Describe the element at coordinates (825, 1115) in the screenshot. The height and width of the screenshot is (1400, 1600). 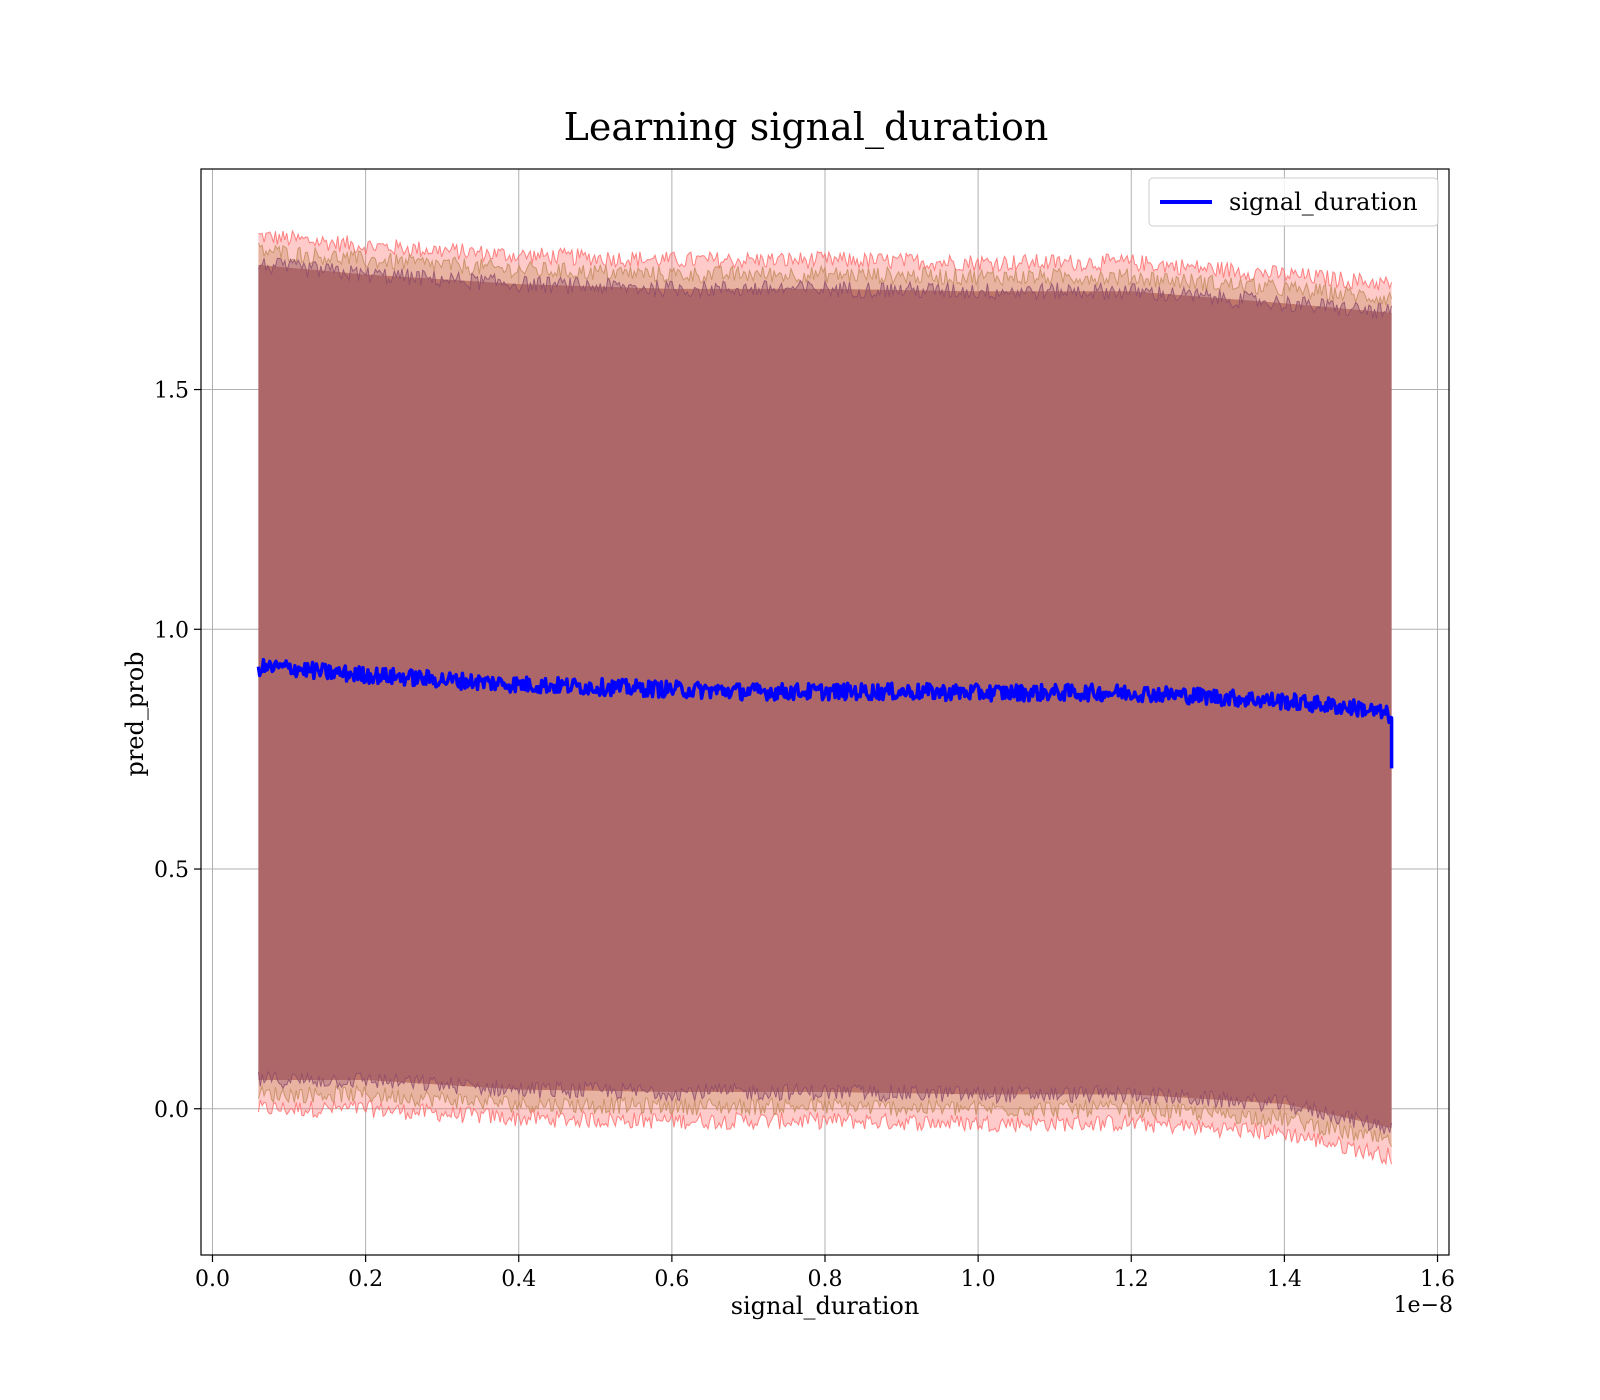
I see `band-middle-lower-edge` at that location.